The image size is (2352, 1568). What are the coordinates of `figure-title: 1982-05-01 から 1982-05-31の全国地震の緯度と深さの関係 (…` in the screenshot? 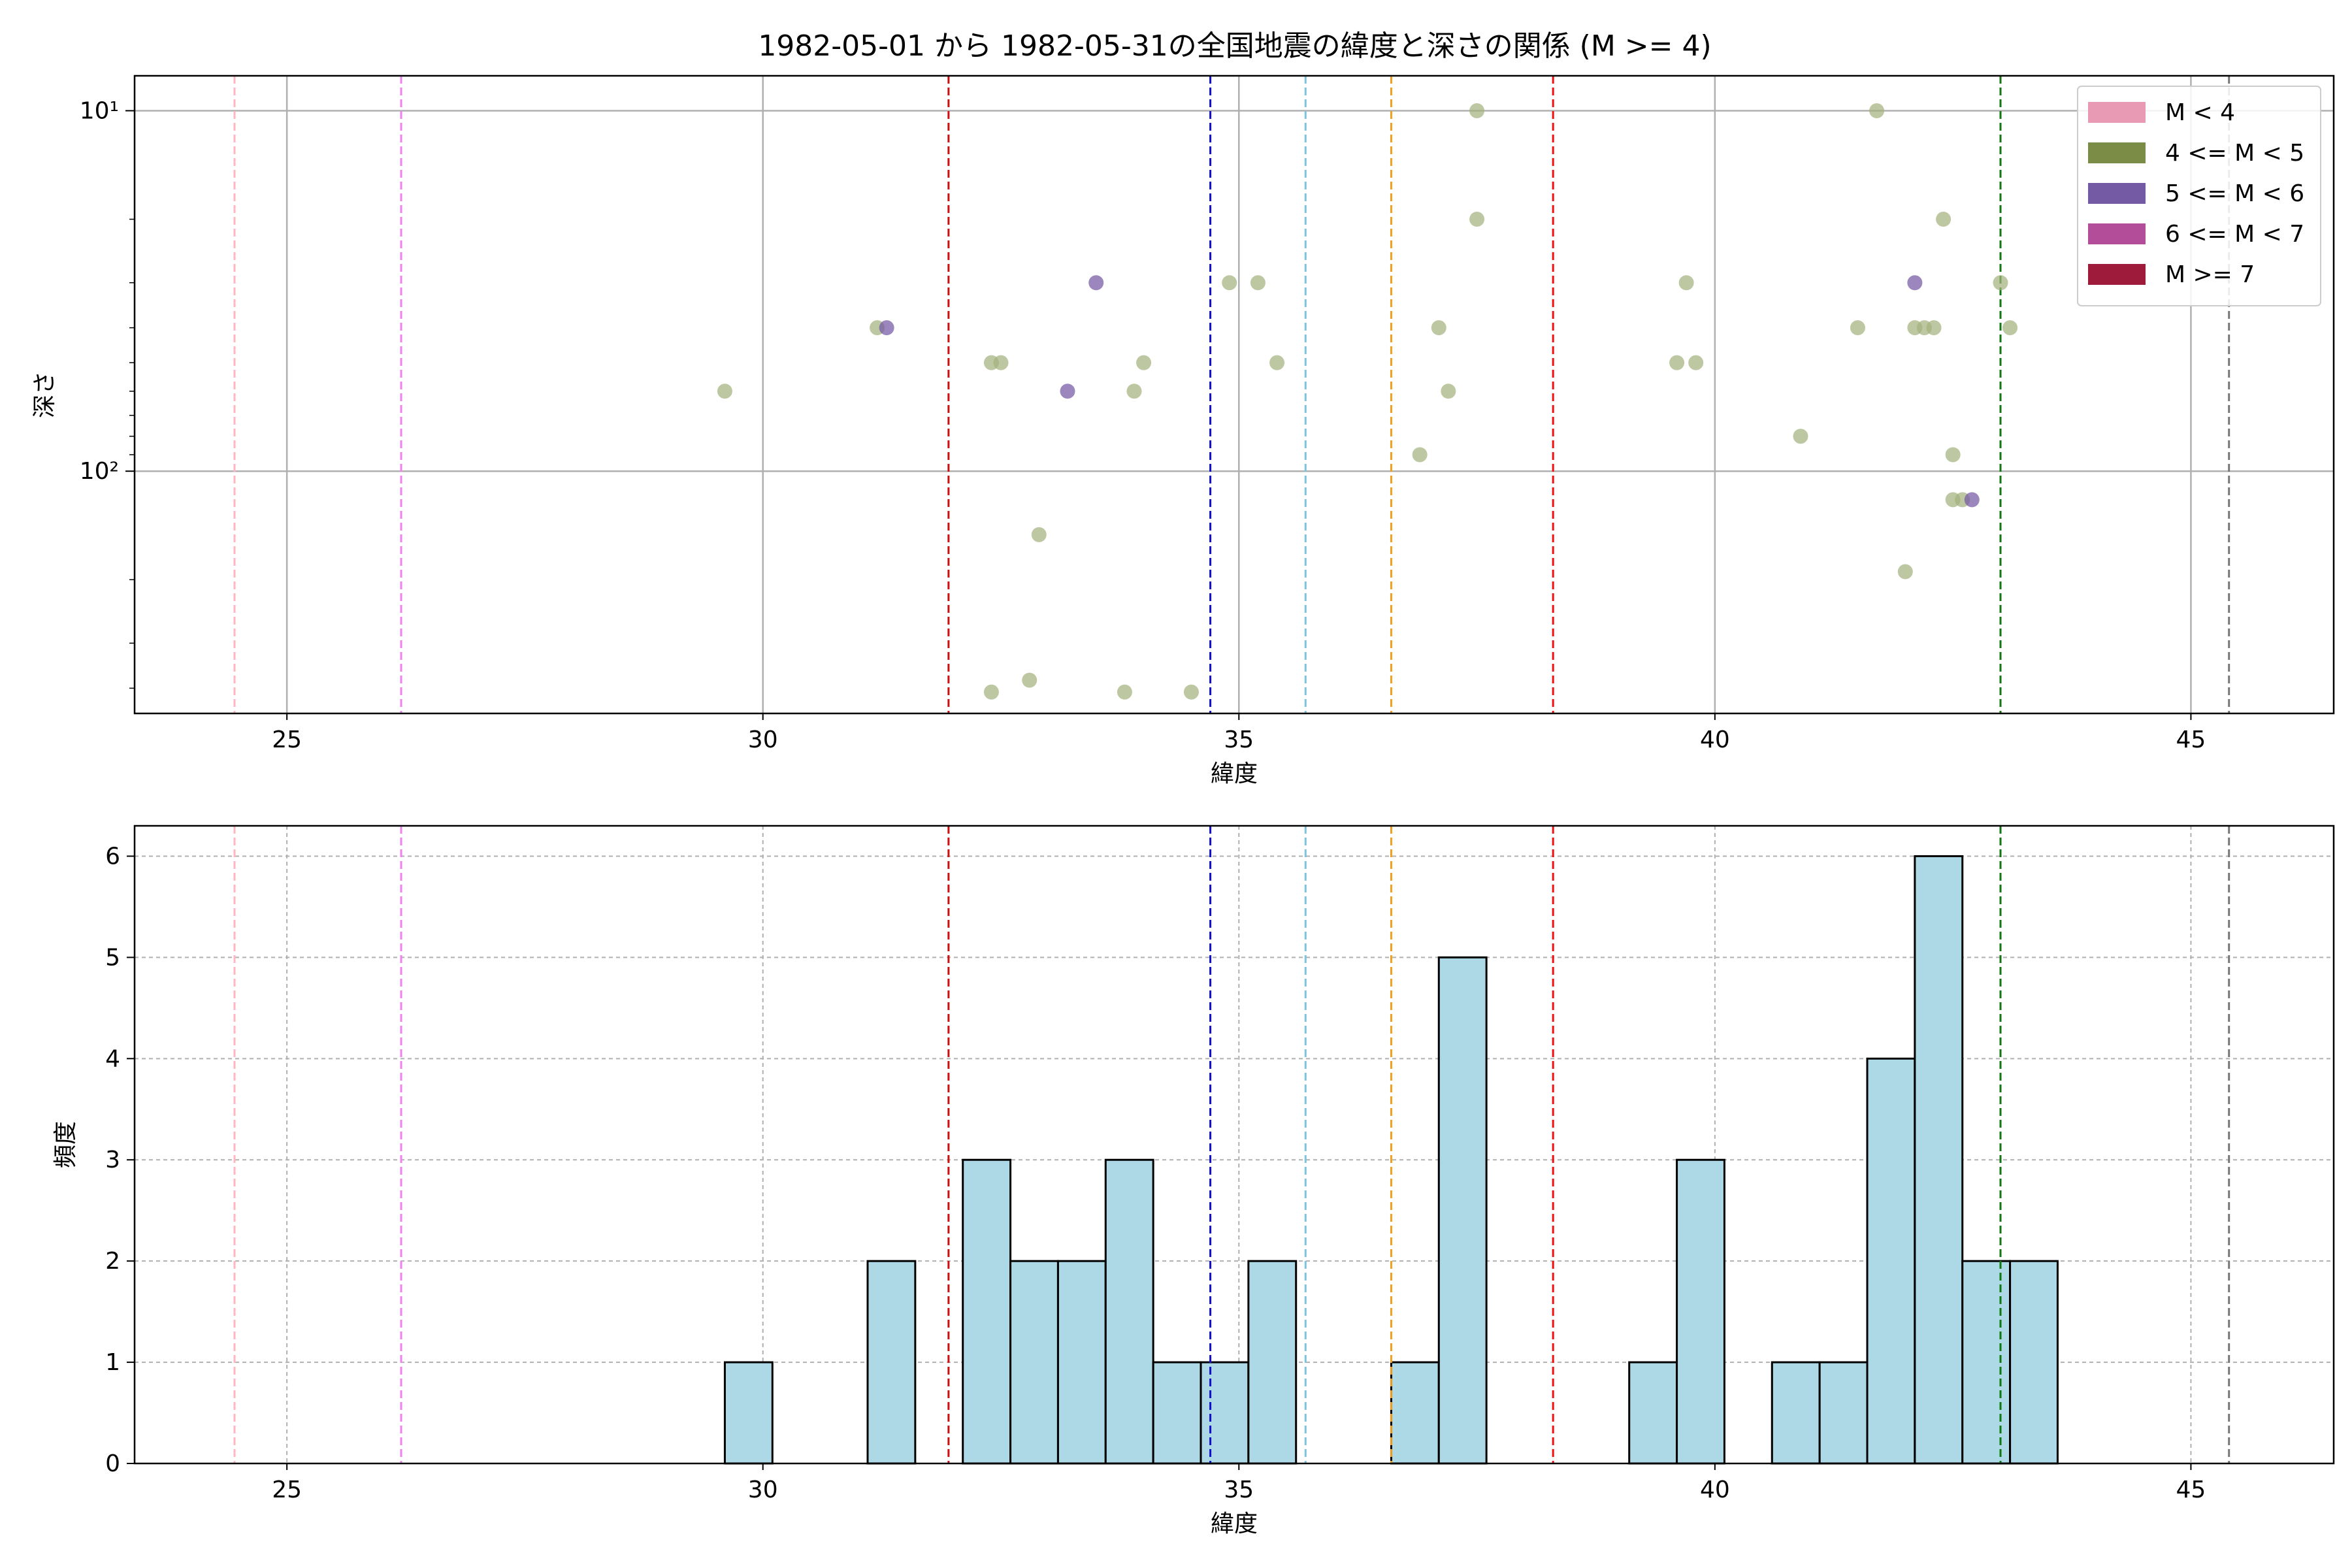 It's located at (1234, 46).